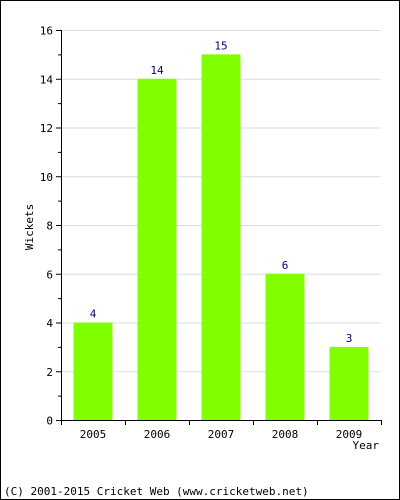 Image resolution: width=400 pixels, height=500 pixels. What do you see at coordinates (49, 372) in the screenshot?
I see `y-tick-label: 2` at bounding box center [49, 372].